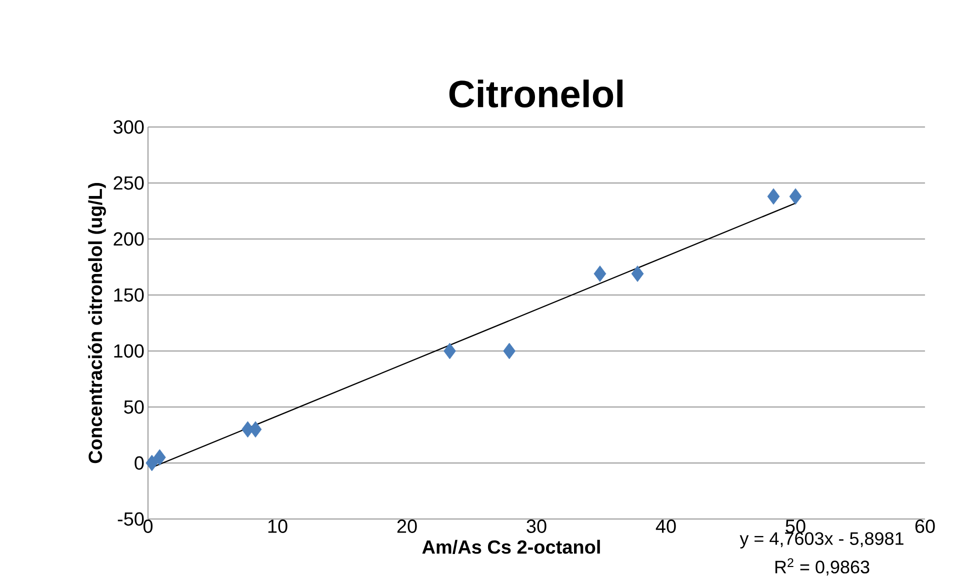 This screenshot has height=583, width=955. What do you see at coordinates (535, 94) in the screenshot?
I see `chart-title: Citronelol` at bounding box center [535, 94].